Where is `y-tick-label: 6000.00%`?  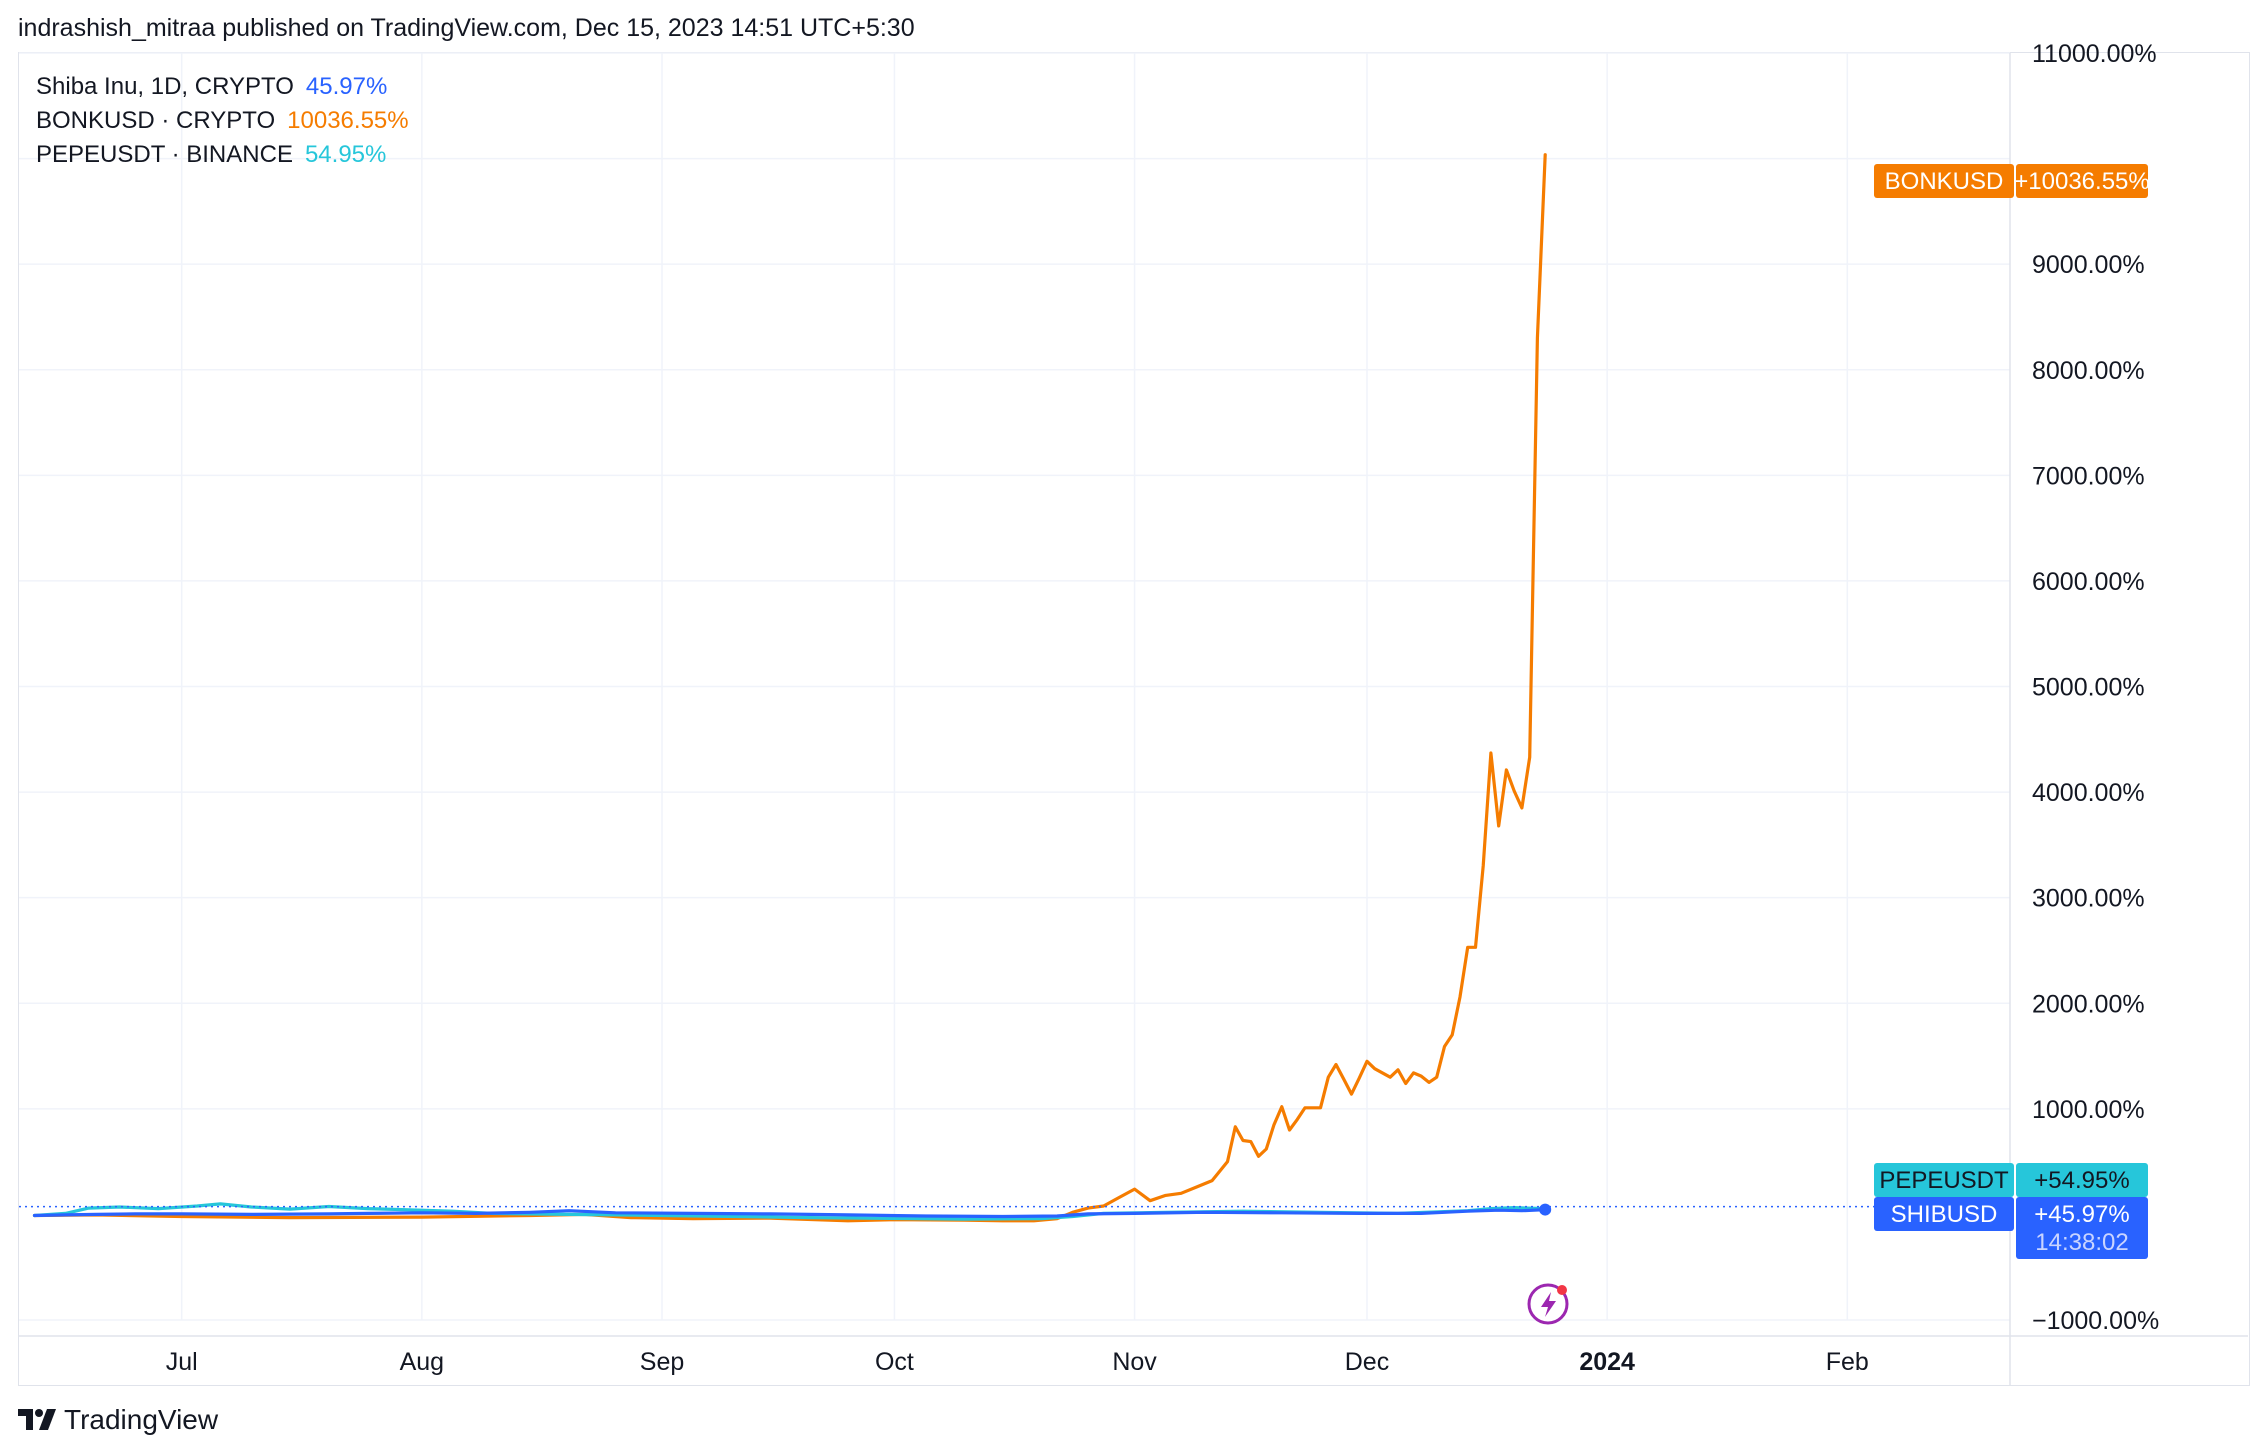 y-tick-label: 6000.00% is located at coordinates (2088, 582).